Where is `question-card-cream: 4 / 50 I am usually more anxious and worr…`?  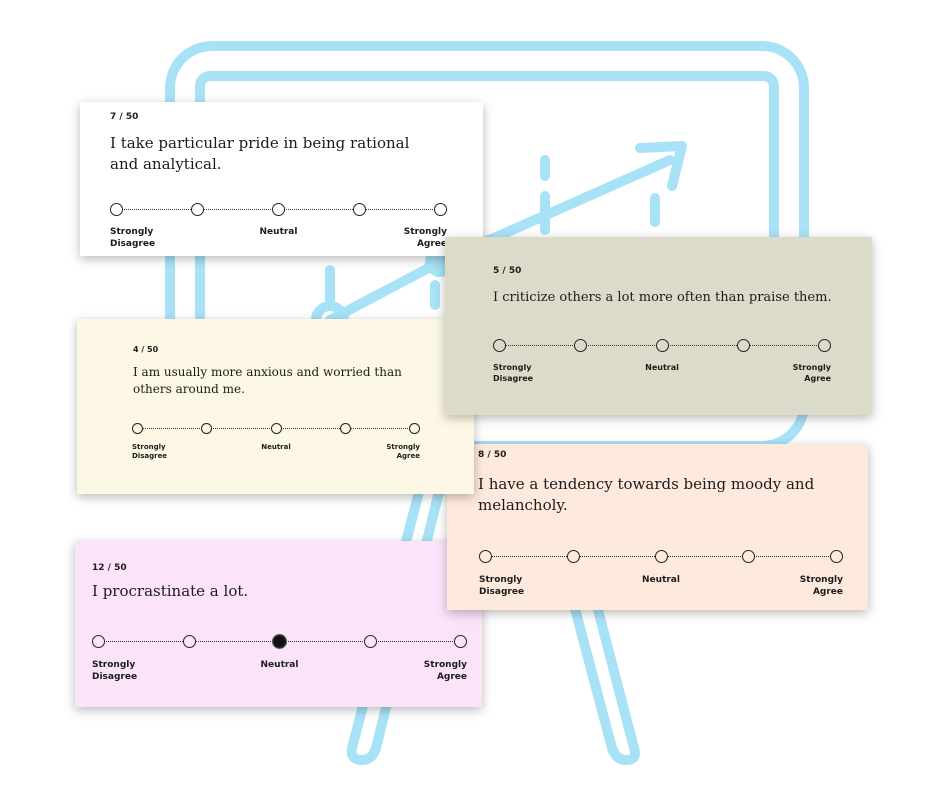 question-card-cream: 4 / 50 I am usually more anxious and worr… is located at coordinates (275, 406).